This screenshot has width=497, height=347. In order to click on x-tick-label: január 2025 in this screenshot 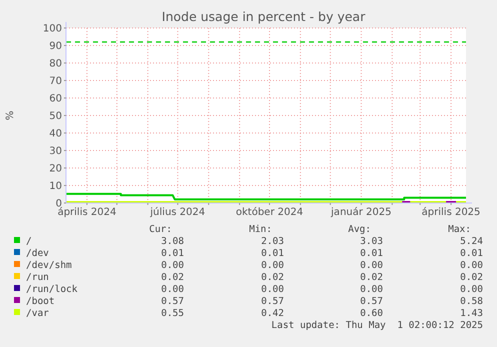, I will do `click(361, 212)`.